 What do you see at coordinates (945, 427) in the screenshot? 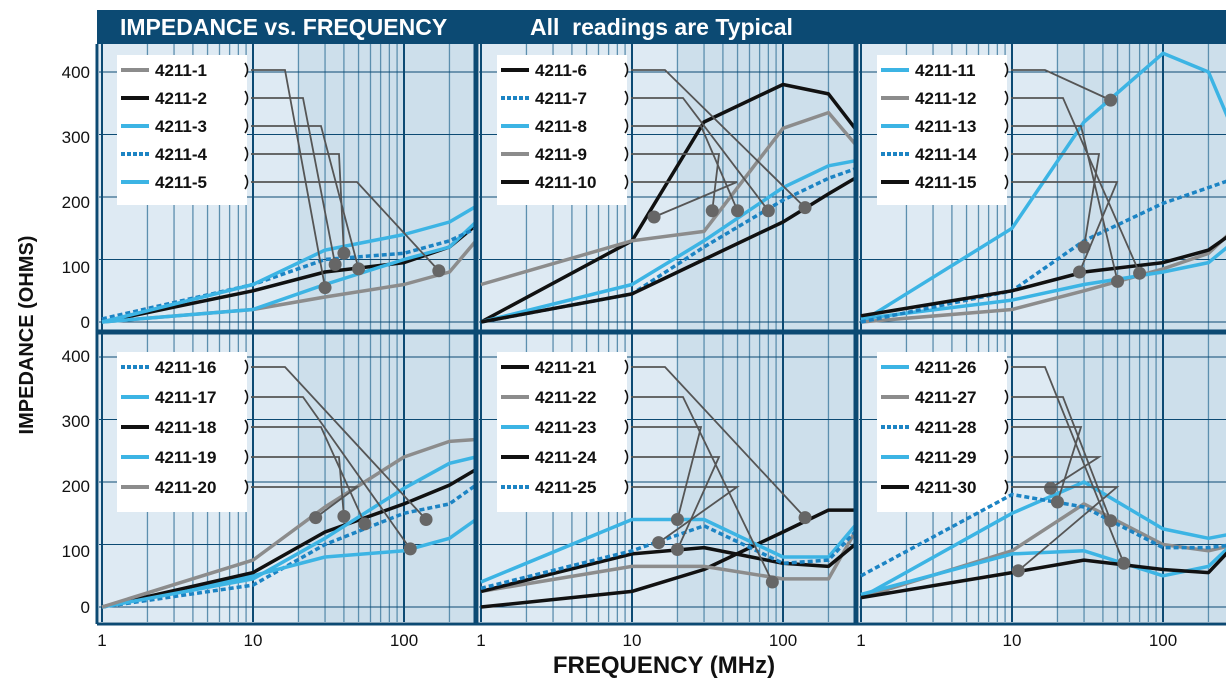
I see `legend-label: 4211-28` at bounding box center [945, 427].